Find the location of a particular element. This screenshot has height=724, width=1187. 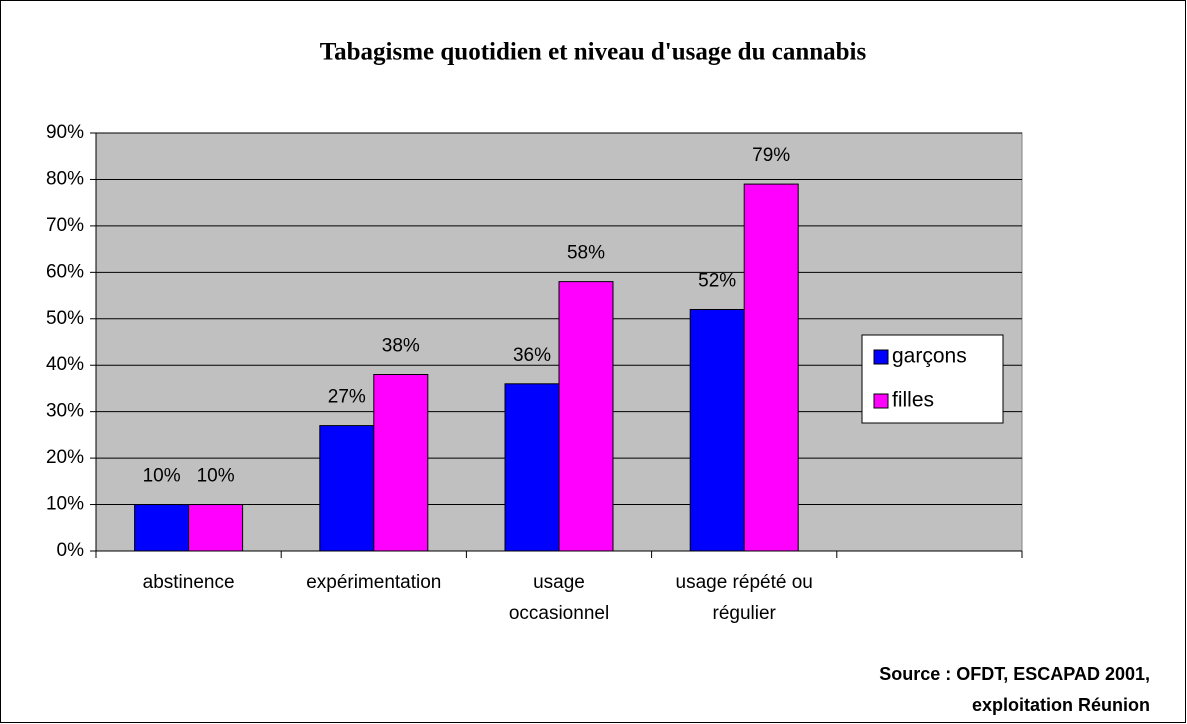

value-label: 58% is located at coordinates (586, 253).